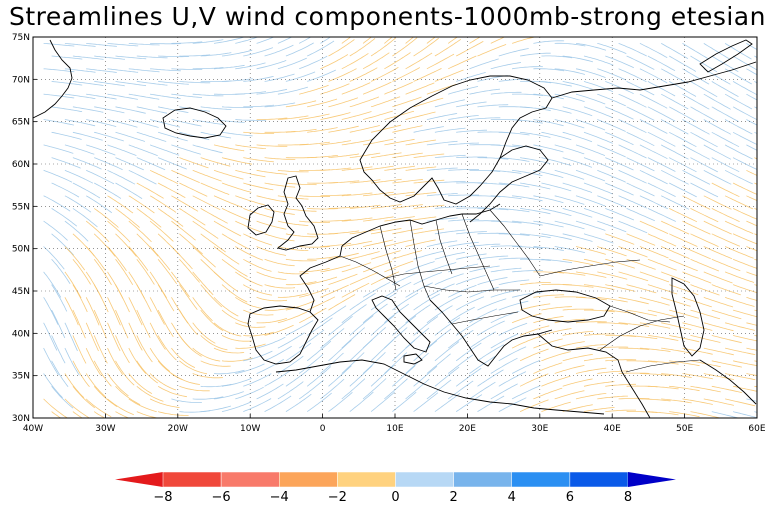 The image size is (775, 508). Describe the element at coordinates (401, 324) in the screenshot. I see `coastline-italy` at that location.